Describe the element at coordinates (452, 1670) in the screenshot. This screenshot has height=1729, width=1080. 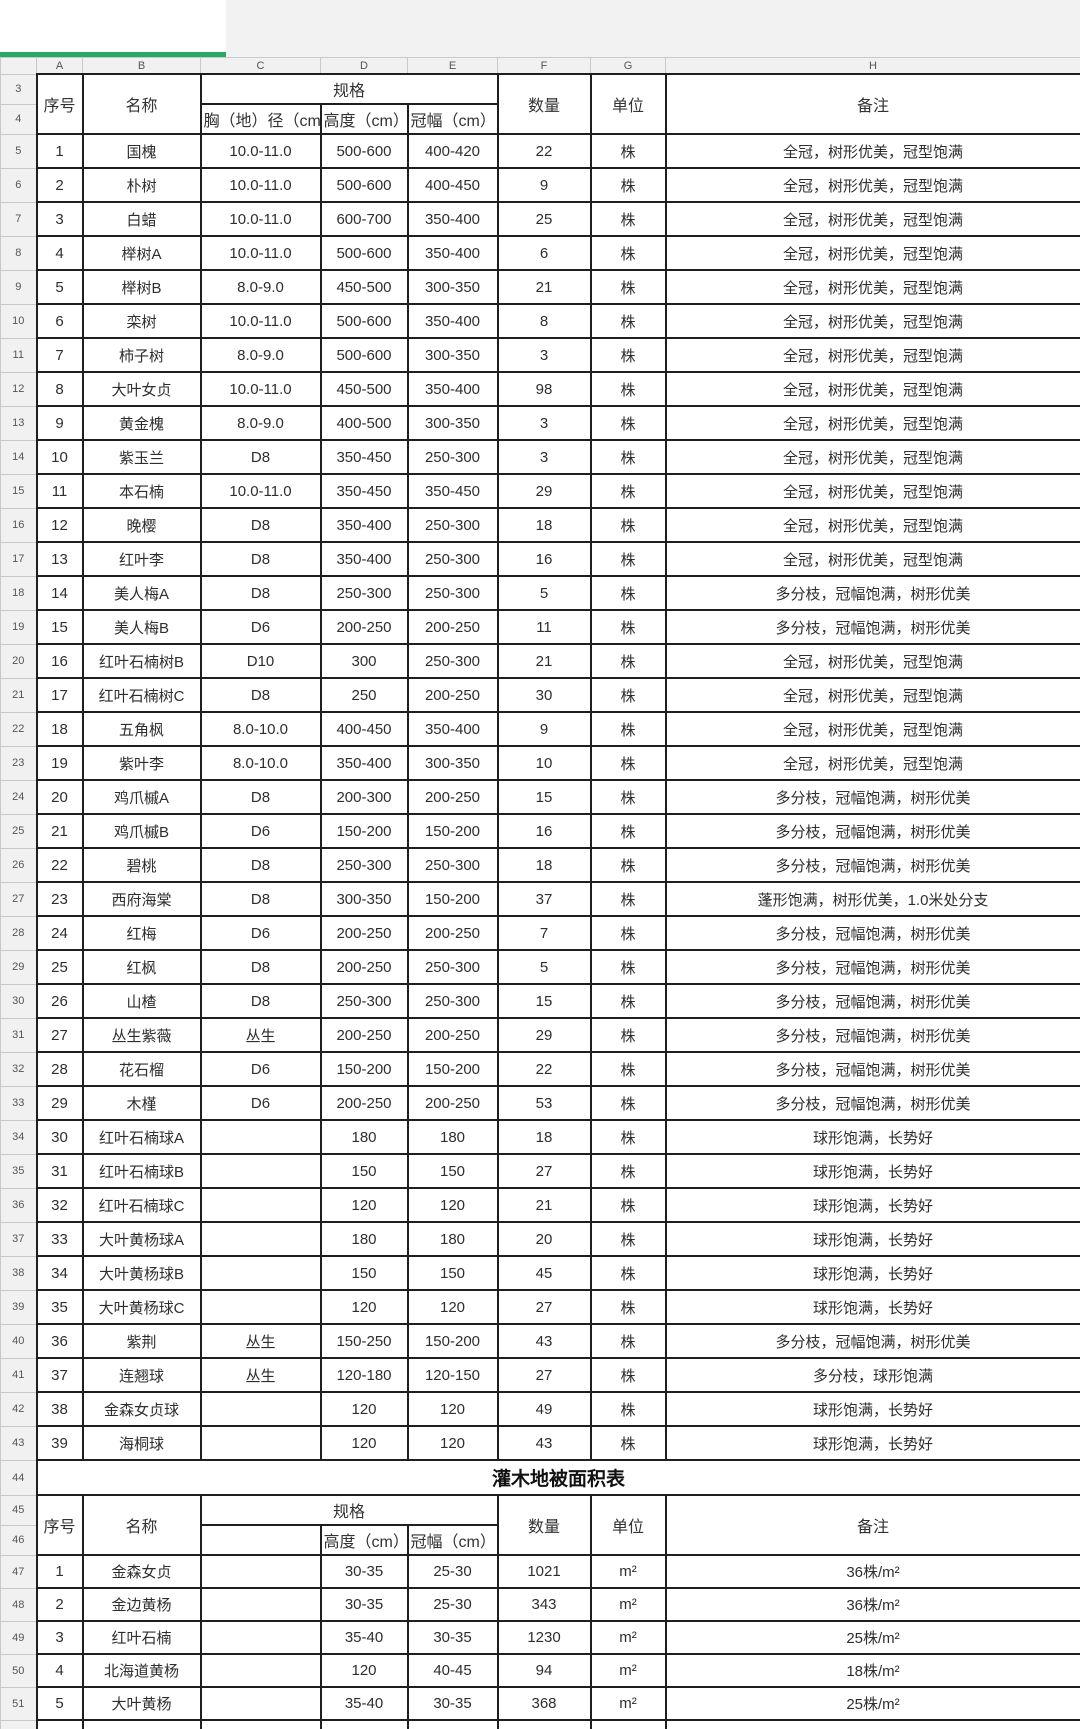
I see `cell: 40-45` at that location.